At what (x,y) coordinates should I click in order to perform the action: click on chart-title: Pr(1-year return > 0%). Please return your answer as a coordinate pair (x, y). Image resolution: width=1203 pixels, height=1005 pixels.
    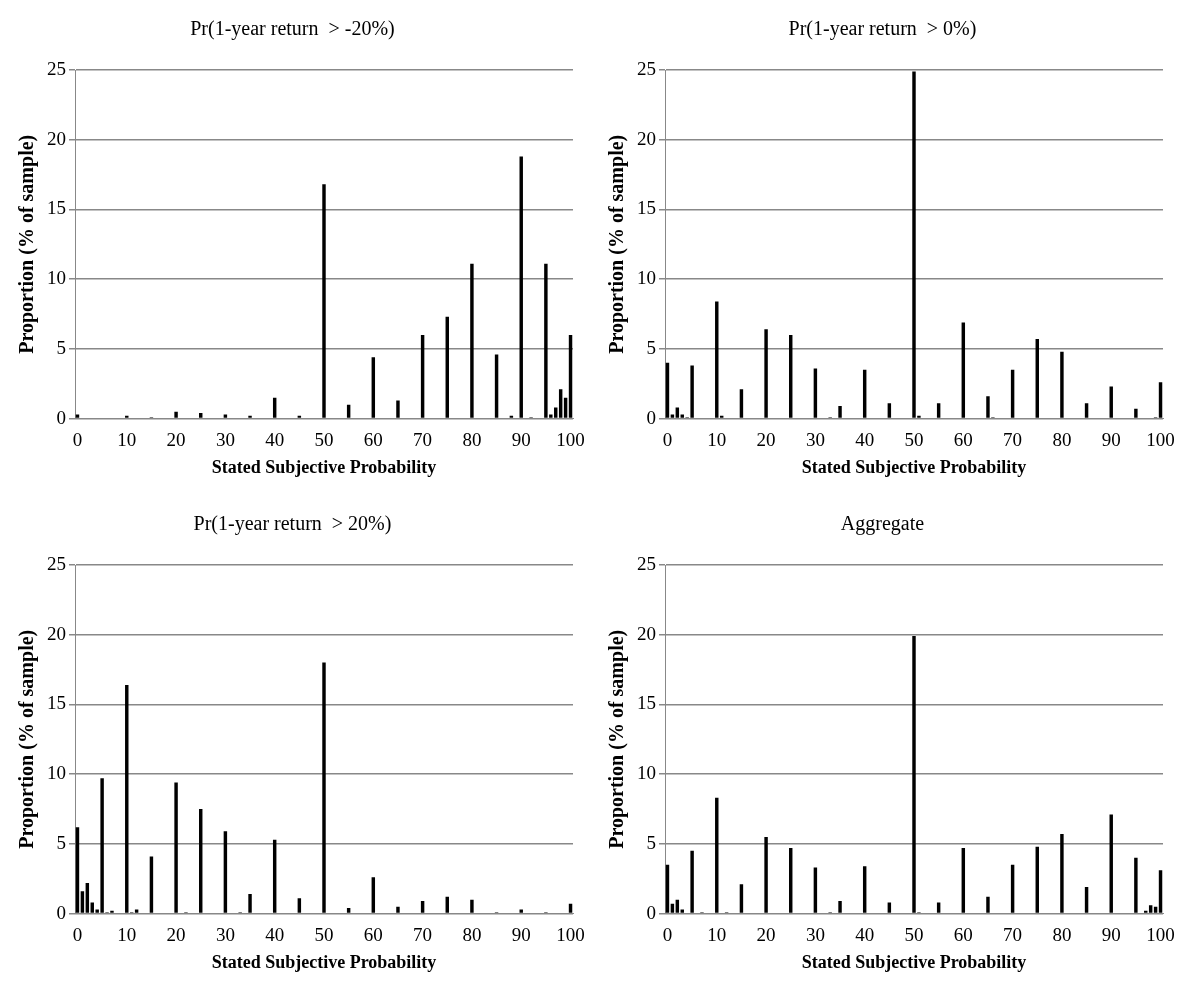
    Looking at the image, I should click on (882, 29).